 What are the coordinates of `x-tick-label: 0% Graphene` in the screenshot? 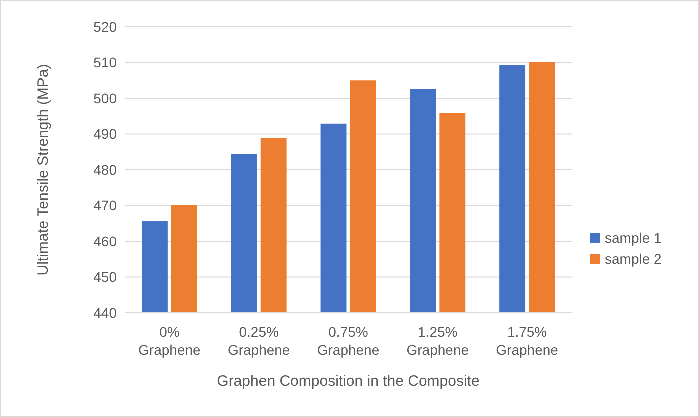 It's located at (170, 341).